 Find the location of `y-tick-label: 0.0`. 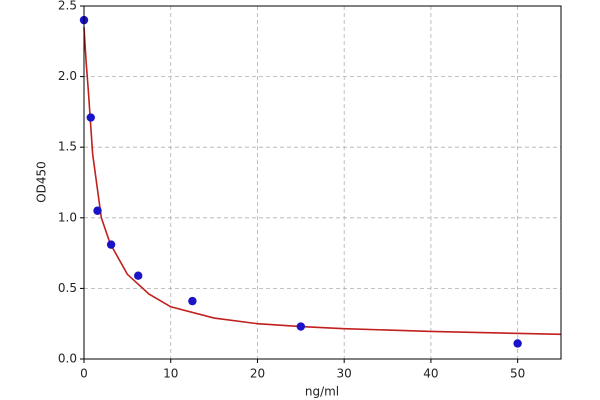

y-tick-label: 0.0 is located at coordinates (67, 359).